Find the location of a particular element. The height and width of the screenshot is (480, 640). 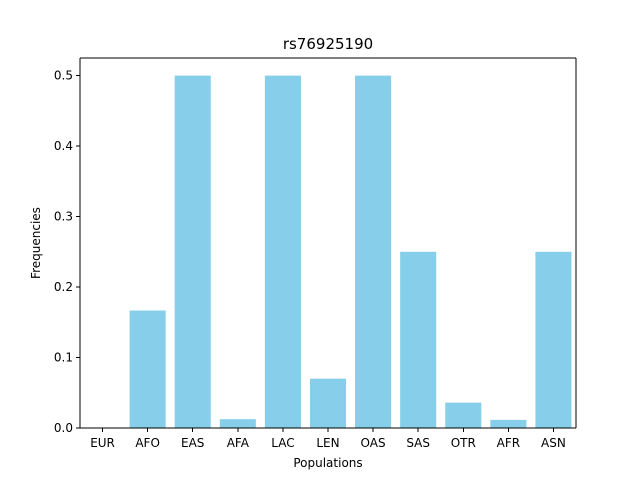

x-tick-label-oas: OAS is located at coordinates (373, 443).